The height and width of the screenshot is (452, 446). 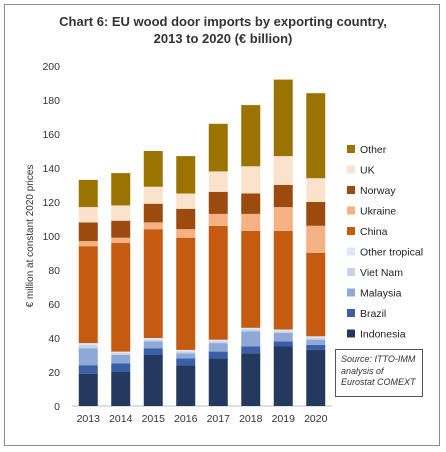 What do you see at coordinates (51, 237) in the screenshot?
I see `y-tick-label: 100` at bounding box center [51, 237].